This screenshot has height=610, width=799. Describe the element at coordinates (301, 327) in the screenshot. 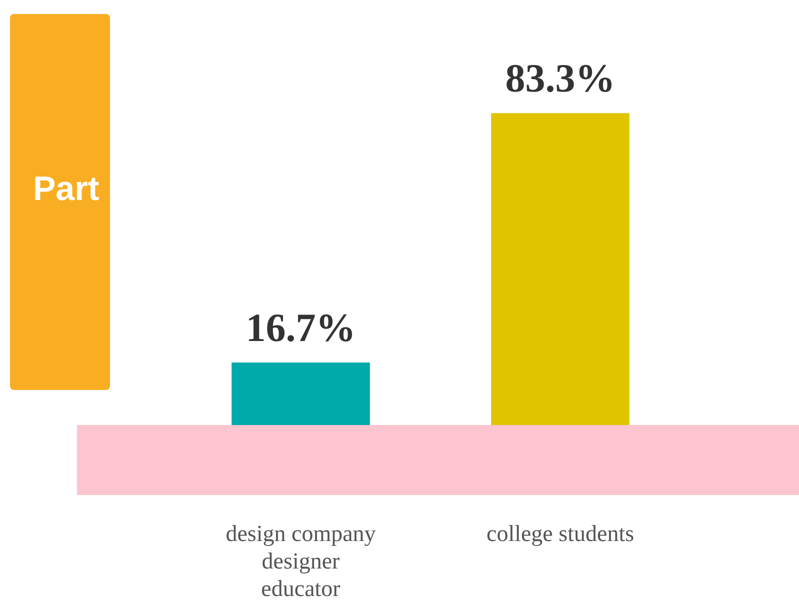

I see `data-label: 16.7%` at that location.